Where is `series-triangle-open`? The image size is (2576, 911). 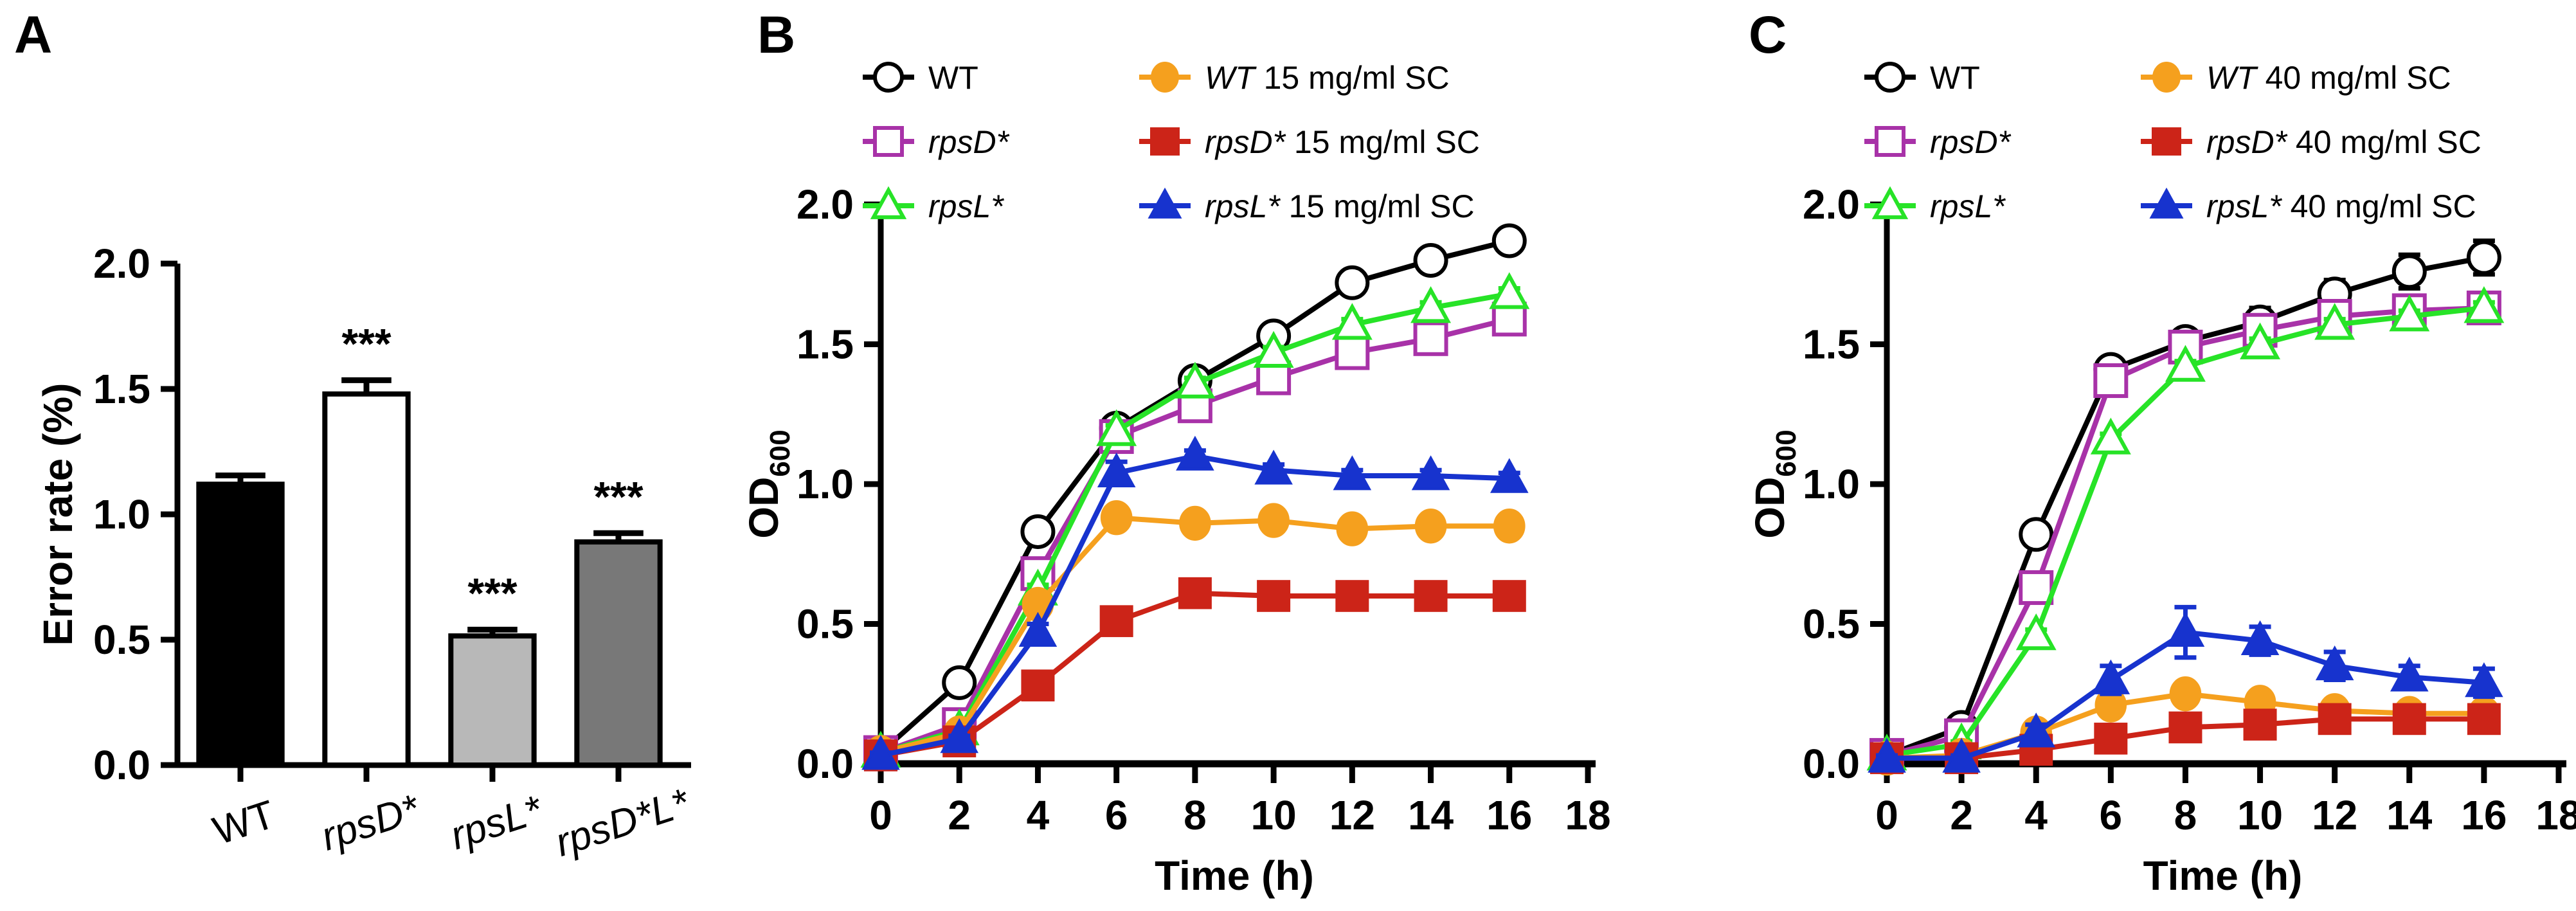
series-triangle-open is located at coordinates (2185, 528).